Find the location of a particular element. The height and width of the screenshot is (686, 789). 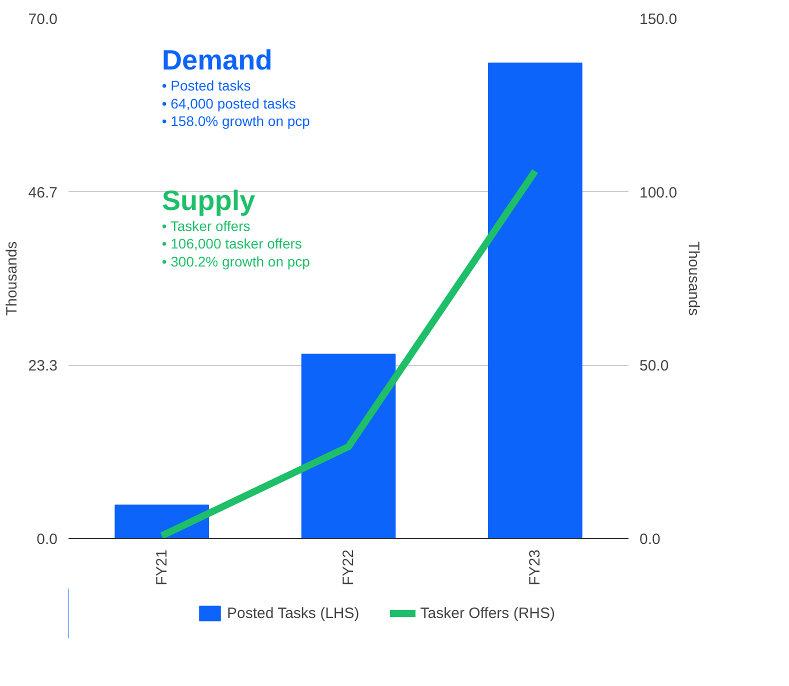

x-tick-label: FY23 is located at coordinates (535, 567).